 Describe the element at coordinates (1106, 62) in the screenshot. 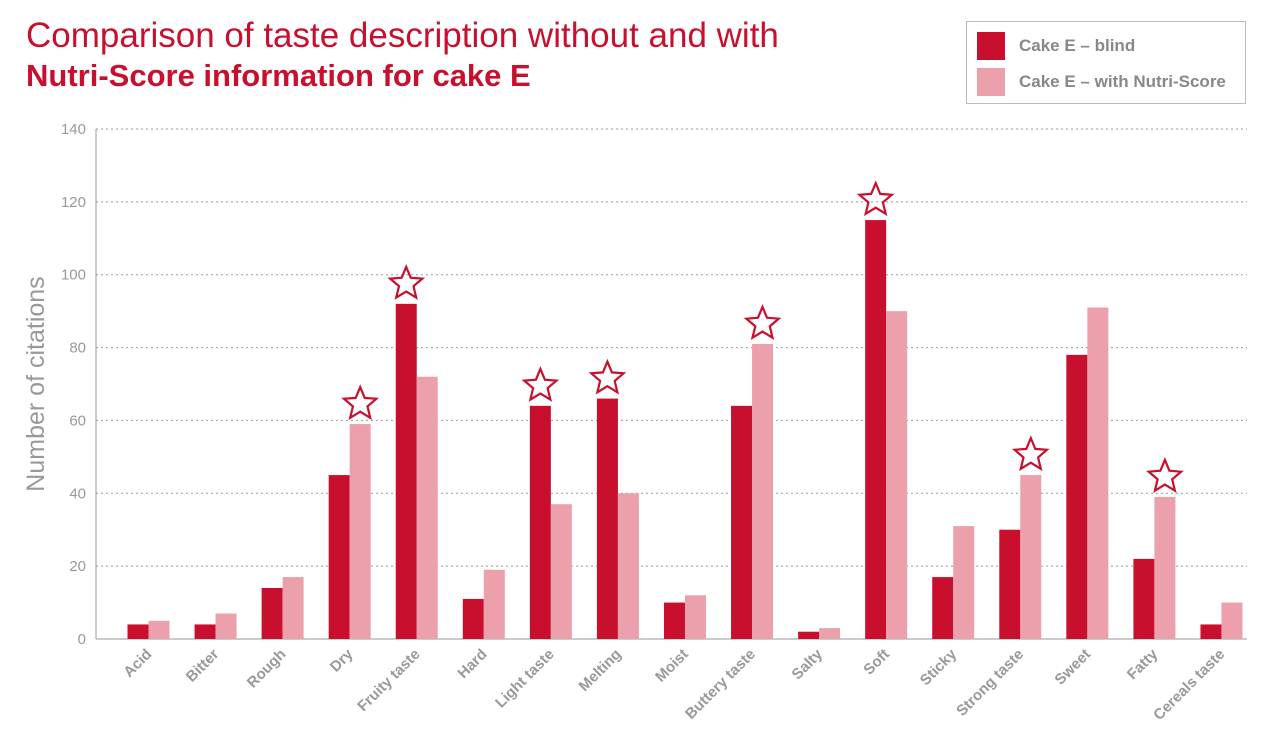

I see `legend: Cake E – blind Cake E – with Nutri-Score` at that location.